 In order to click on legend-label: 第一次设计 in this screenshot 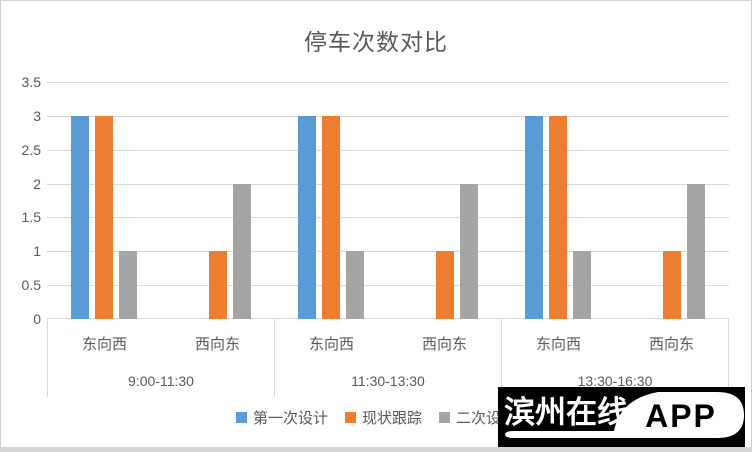, I will do `click(290, 418)`.